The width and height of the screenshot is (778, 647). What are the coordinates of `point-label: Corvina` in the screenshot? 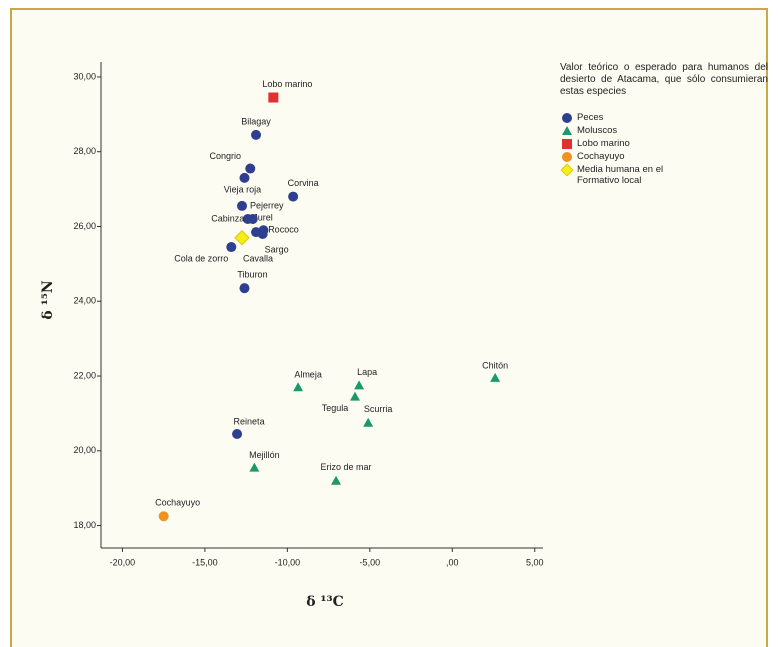 It's located at (303, 183).